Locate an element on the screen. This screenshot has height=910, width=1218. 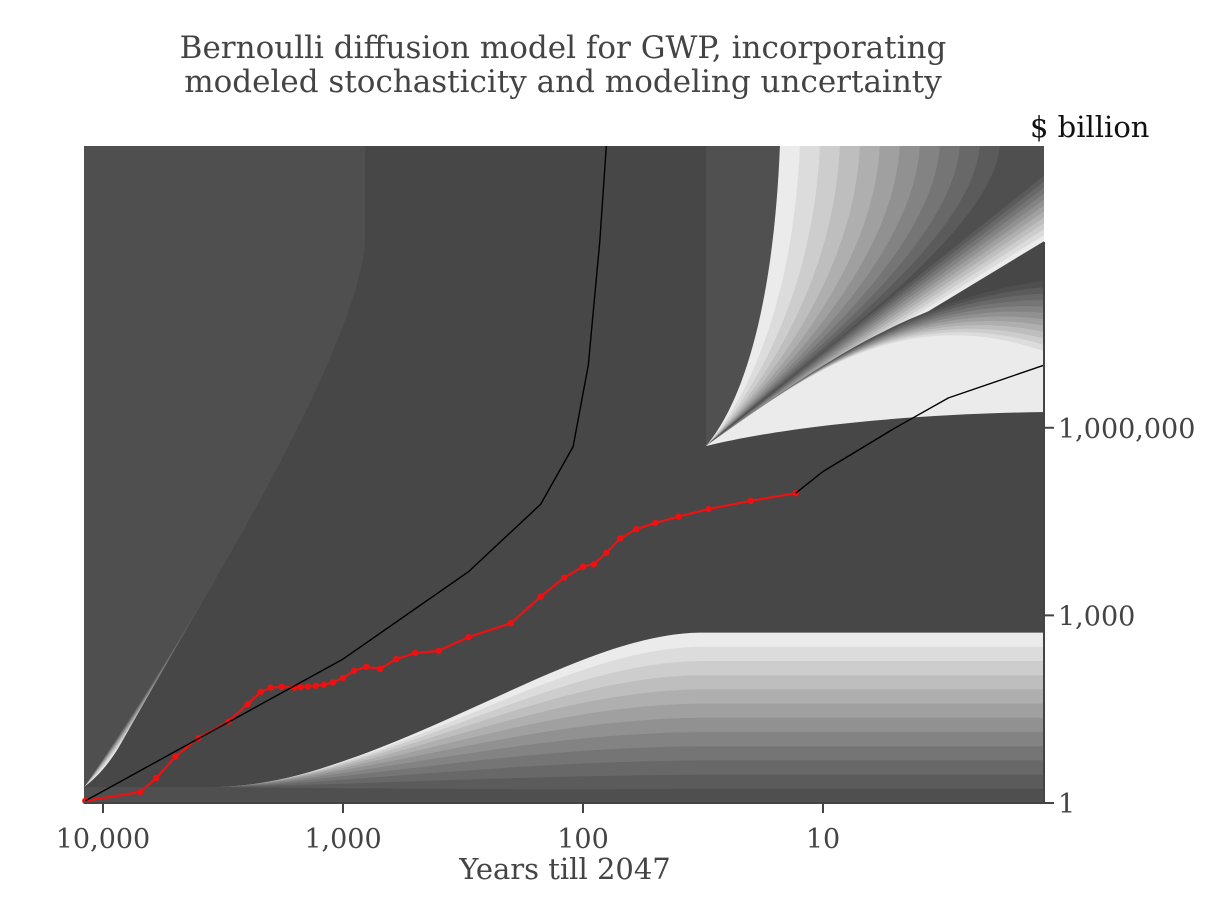
median-line is located at coordinates (920, 429).